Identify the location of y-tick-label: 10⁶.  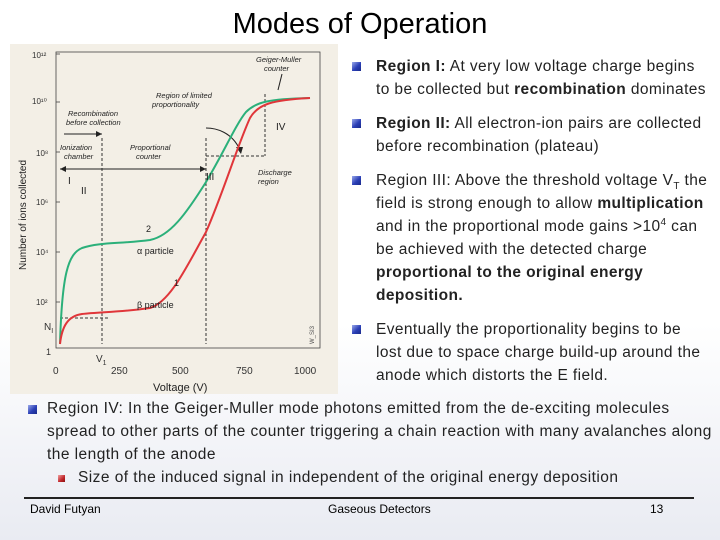
(42, 202).